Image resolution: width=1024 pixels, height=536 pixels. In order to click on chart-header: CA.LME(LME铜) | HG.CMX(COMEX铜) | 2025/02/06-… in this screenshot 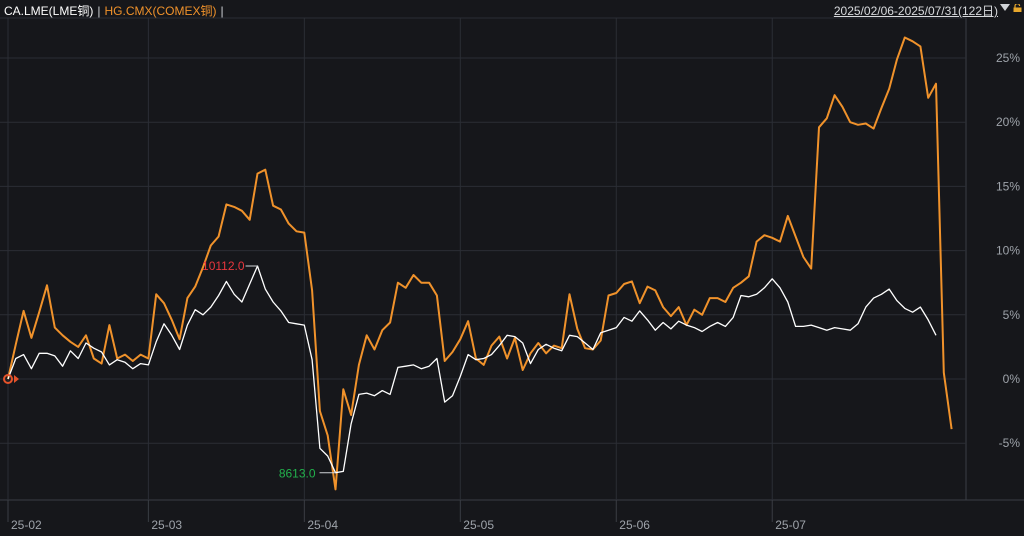, I will do `click(512, 9)`.